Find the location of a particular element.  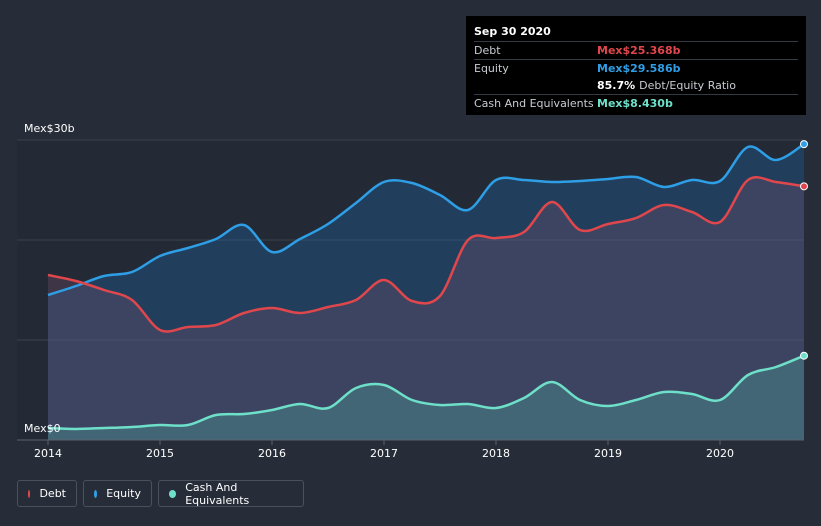

tooltip-ratio-row: 85.7% Debt/Equity Ratio is located at coordinates (636, 85).